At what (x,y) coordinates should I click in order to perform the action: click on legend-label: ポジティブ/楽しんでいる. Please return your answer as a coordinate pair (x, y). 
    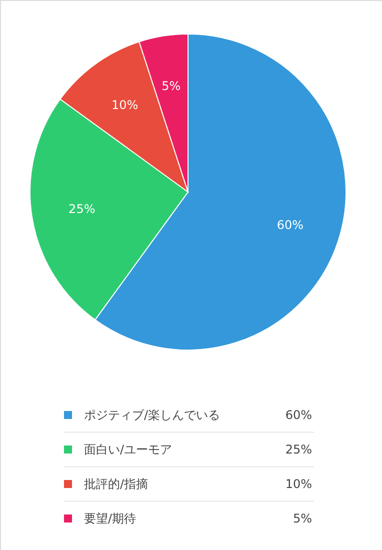
    Looking at the image, I should click on (152, 415).